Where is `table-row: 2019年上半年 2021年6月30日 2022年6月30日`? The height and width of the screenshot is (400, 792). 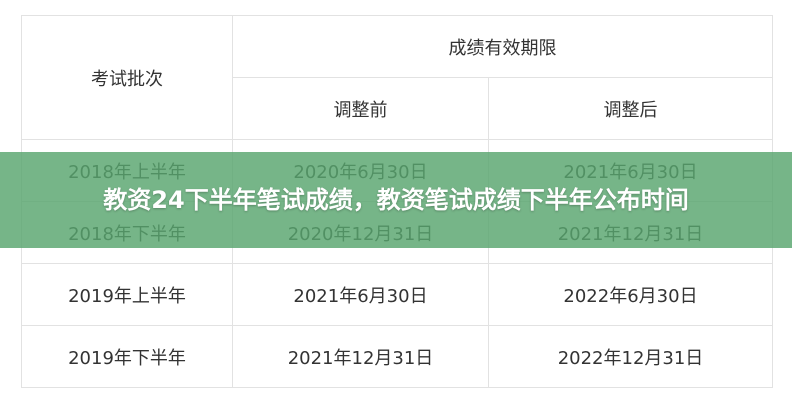
table-row: 2019年上半年 2021年6月30日 2022年6月30日 is located at coordinates (397, 294).